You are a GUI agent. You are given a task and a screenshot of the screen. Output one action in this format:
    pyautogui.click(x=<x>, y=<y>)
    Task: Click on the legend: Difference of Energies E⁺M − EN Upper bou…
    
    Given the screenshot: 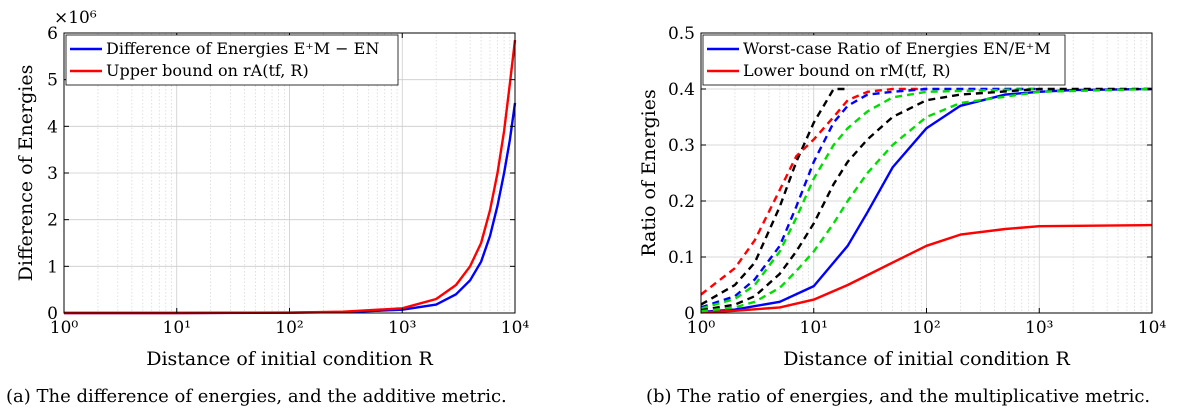 What is the action you would take?
    pyautogui.click(x=232, y=60)
    